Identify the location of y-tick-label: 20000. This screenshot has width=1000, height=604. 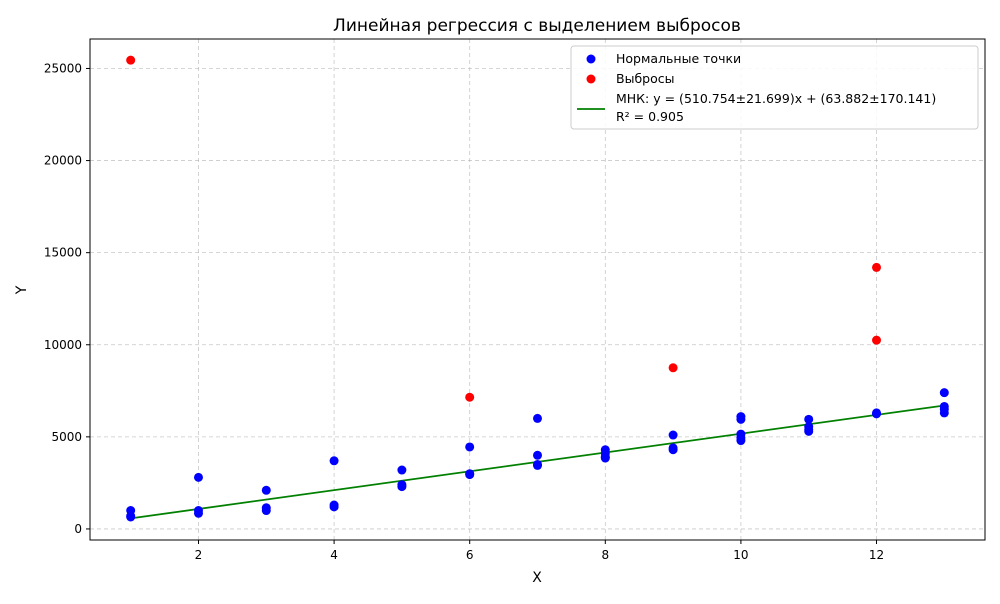
(63, 161).